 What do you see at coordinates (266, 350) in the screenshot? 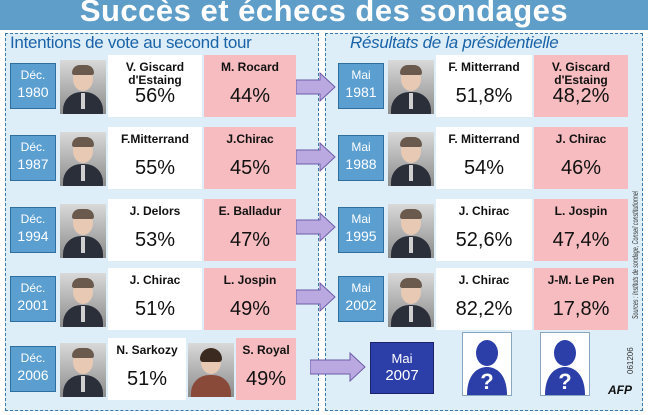
I see `candidate-name: S. Royal` at bounding box center [266, 350].